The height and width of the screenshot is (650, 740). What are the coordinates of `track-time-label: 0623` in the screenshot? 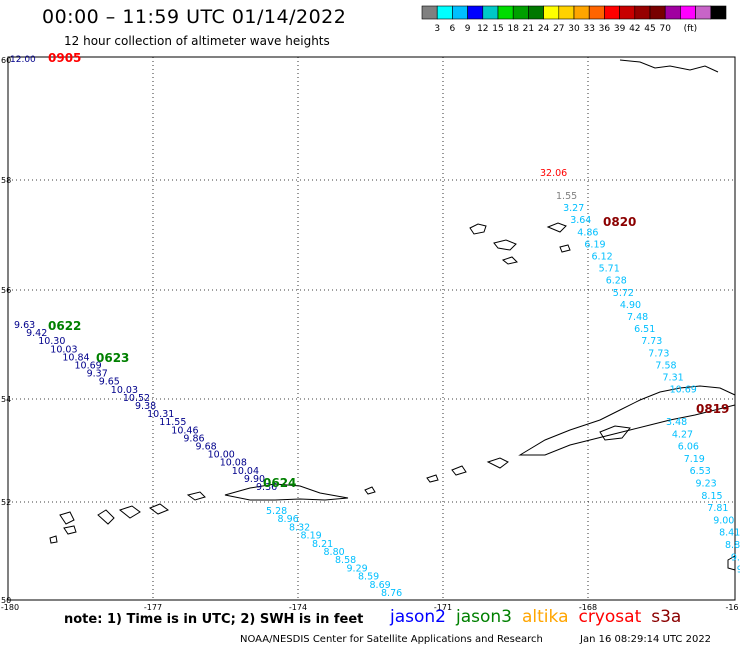 It's located at (112, 358).